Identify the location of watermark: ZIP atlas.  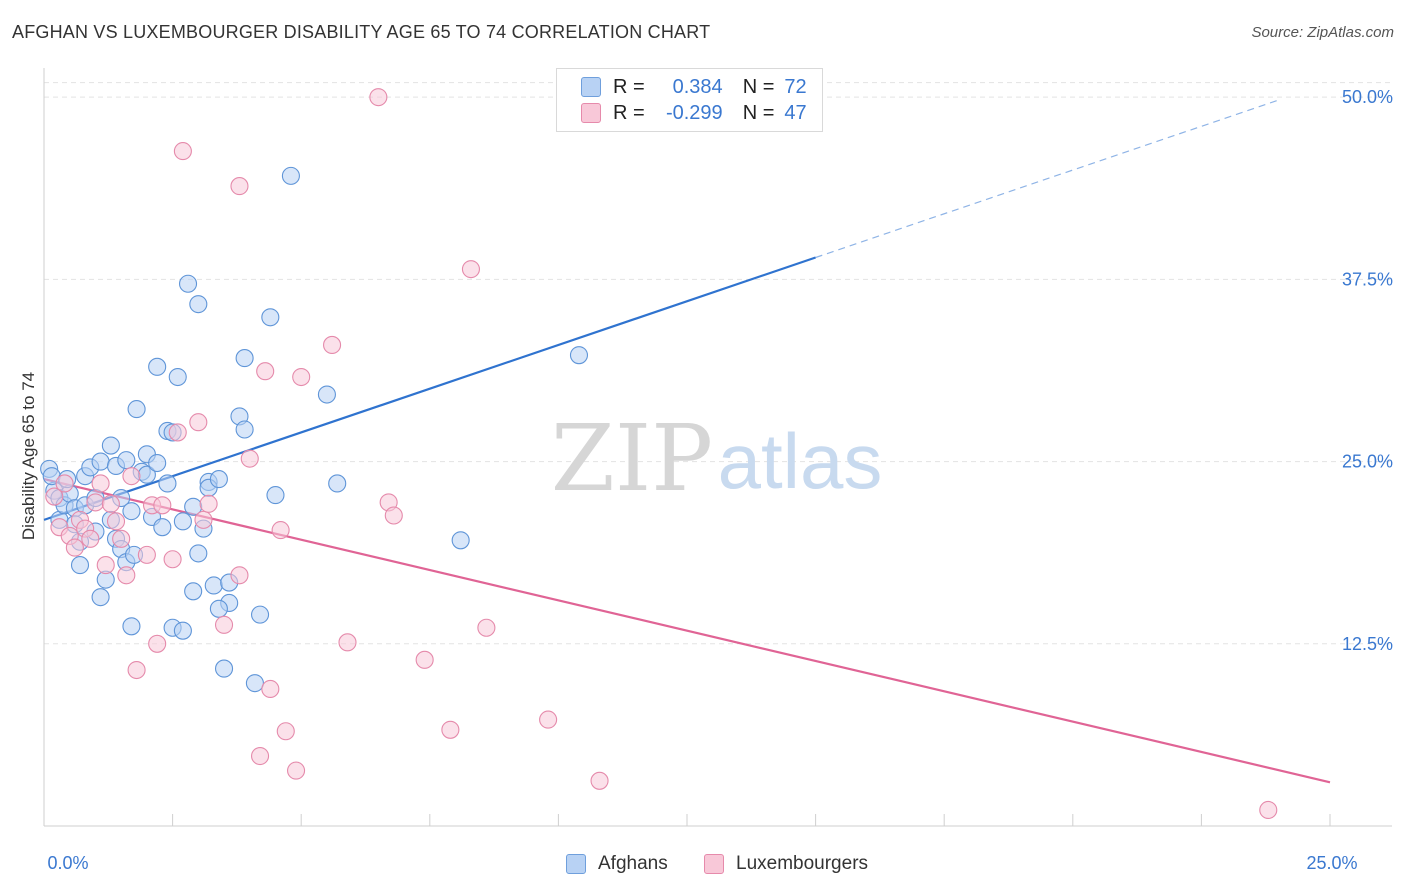
(716, 458).